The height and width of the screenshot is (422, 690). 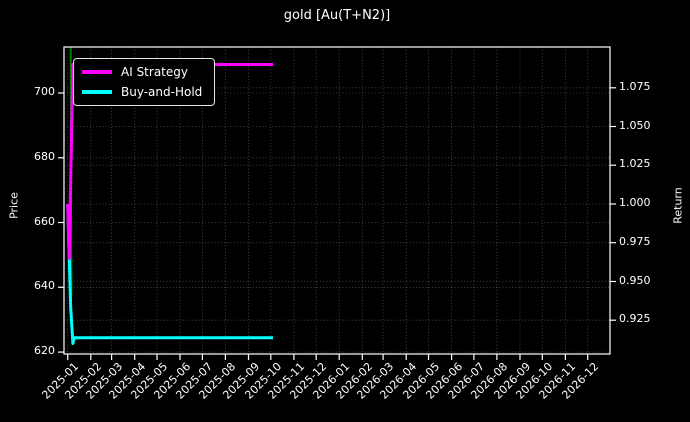 I want to click on legend-item-buy-and-hold: Buy-and-Hold, so click(x=142, y=92).